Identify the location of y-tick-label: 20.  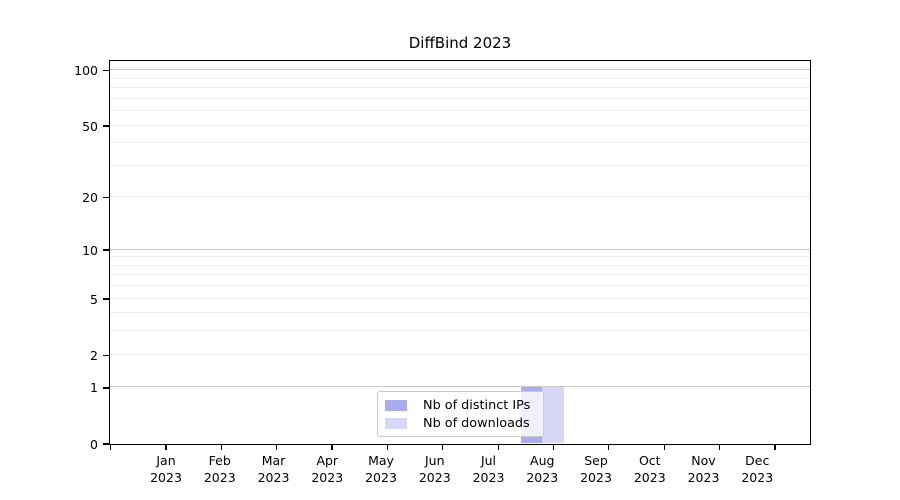
(90, 198).